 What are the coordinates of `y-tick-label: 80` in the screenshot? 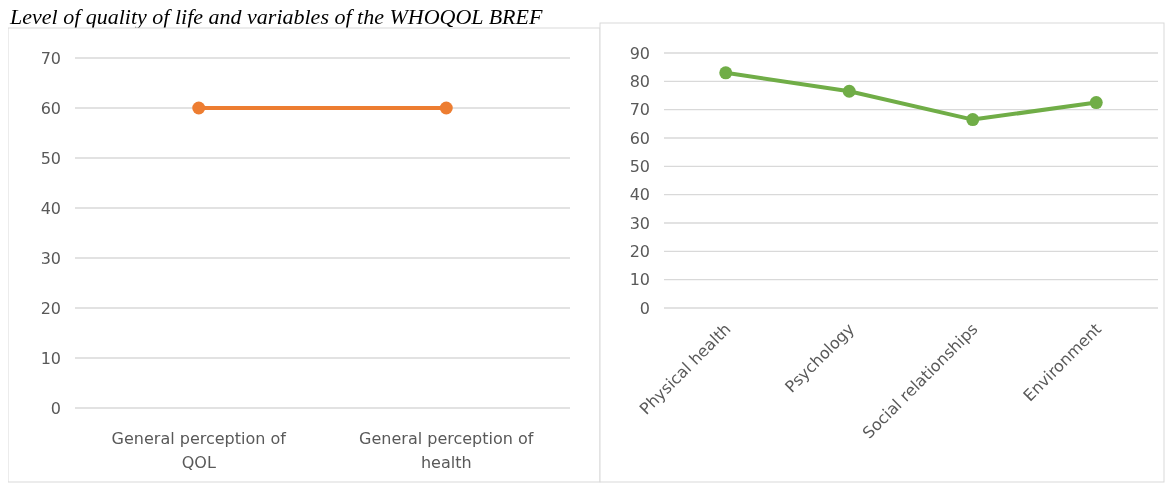 It's located at (639, 81).